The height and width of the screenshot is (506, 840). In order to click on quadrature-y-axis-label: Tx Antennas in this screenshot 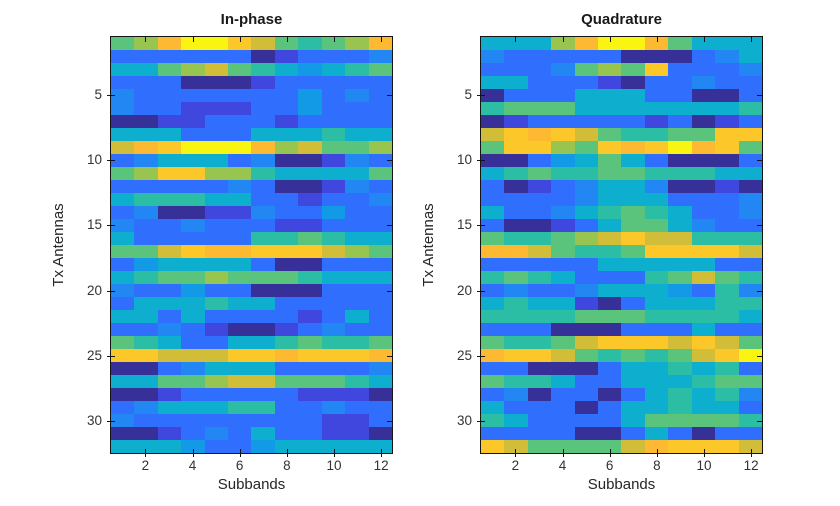, I will do `click(428, 245)`.